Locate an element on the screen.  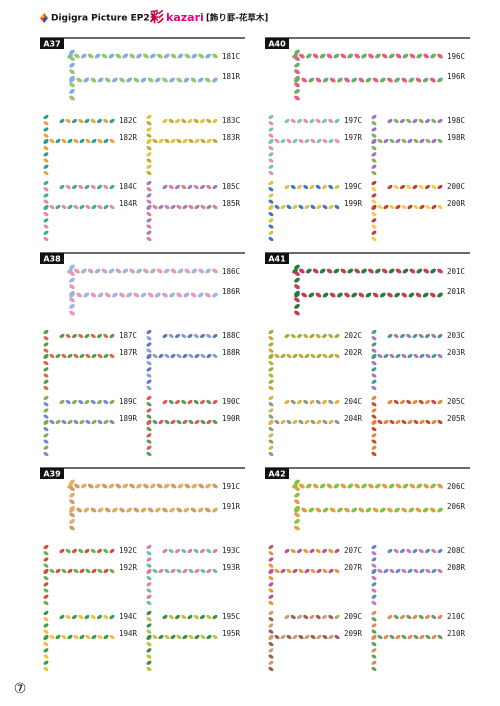
item-code: 182R is located at coordinates (128, 137).